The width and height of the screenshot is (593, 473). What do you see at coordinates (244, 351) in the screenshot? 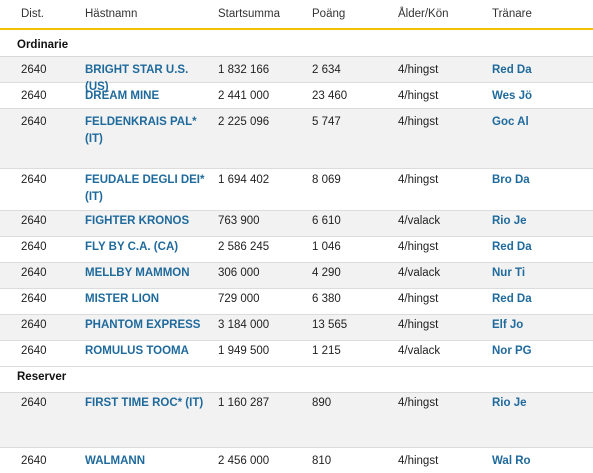
I see `prize-sum-cell: 1 949 500` at bounding box center [244, 351].